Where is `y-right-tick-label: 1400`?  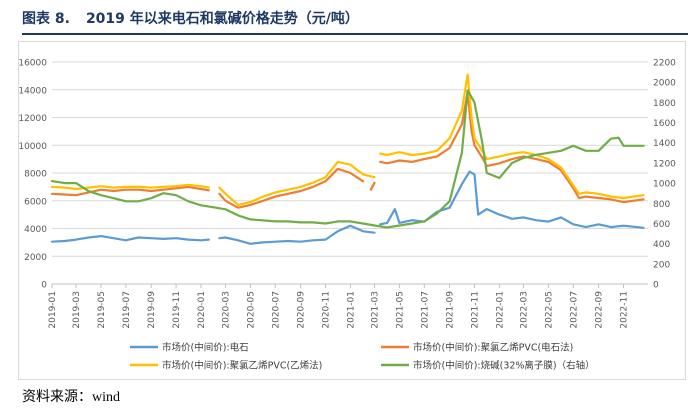 y-right-tick-label: 1400 is located at coordinates (664, 144).